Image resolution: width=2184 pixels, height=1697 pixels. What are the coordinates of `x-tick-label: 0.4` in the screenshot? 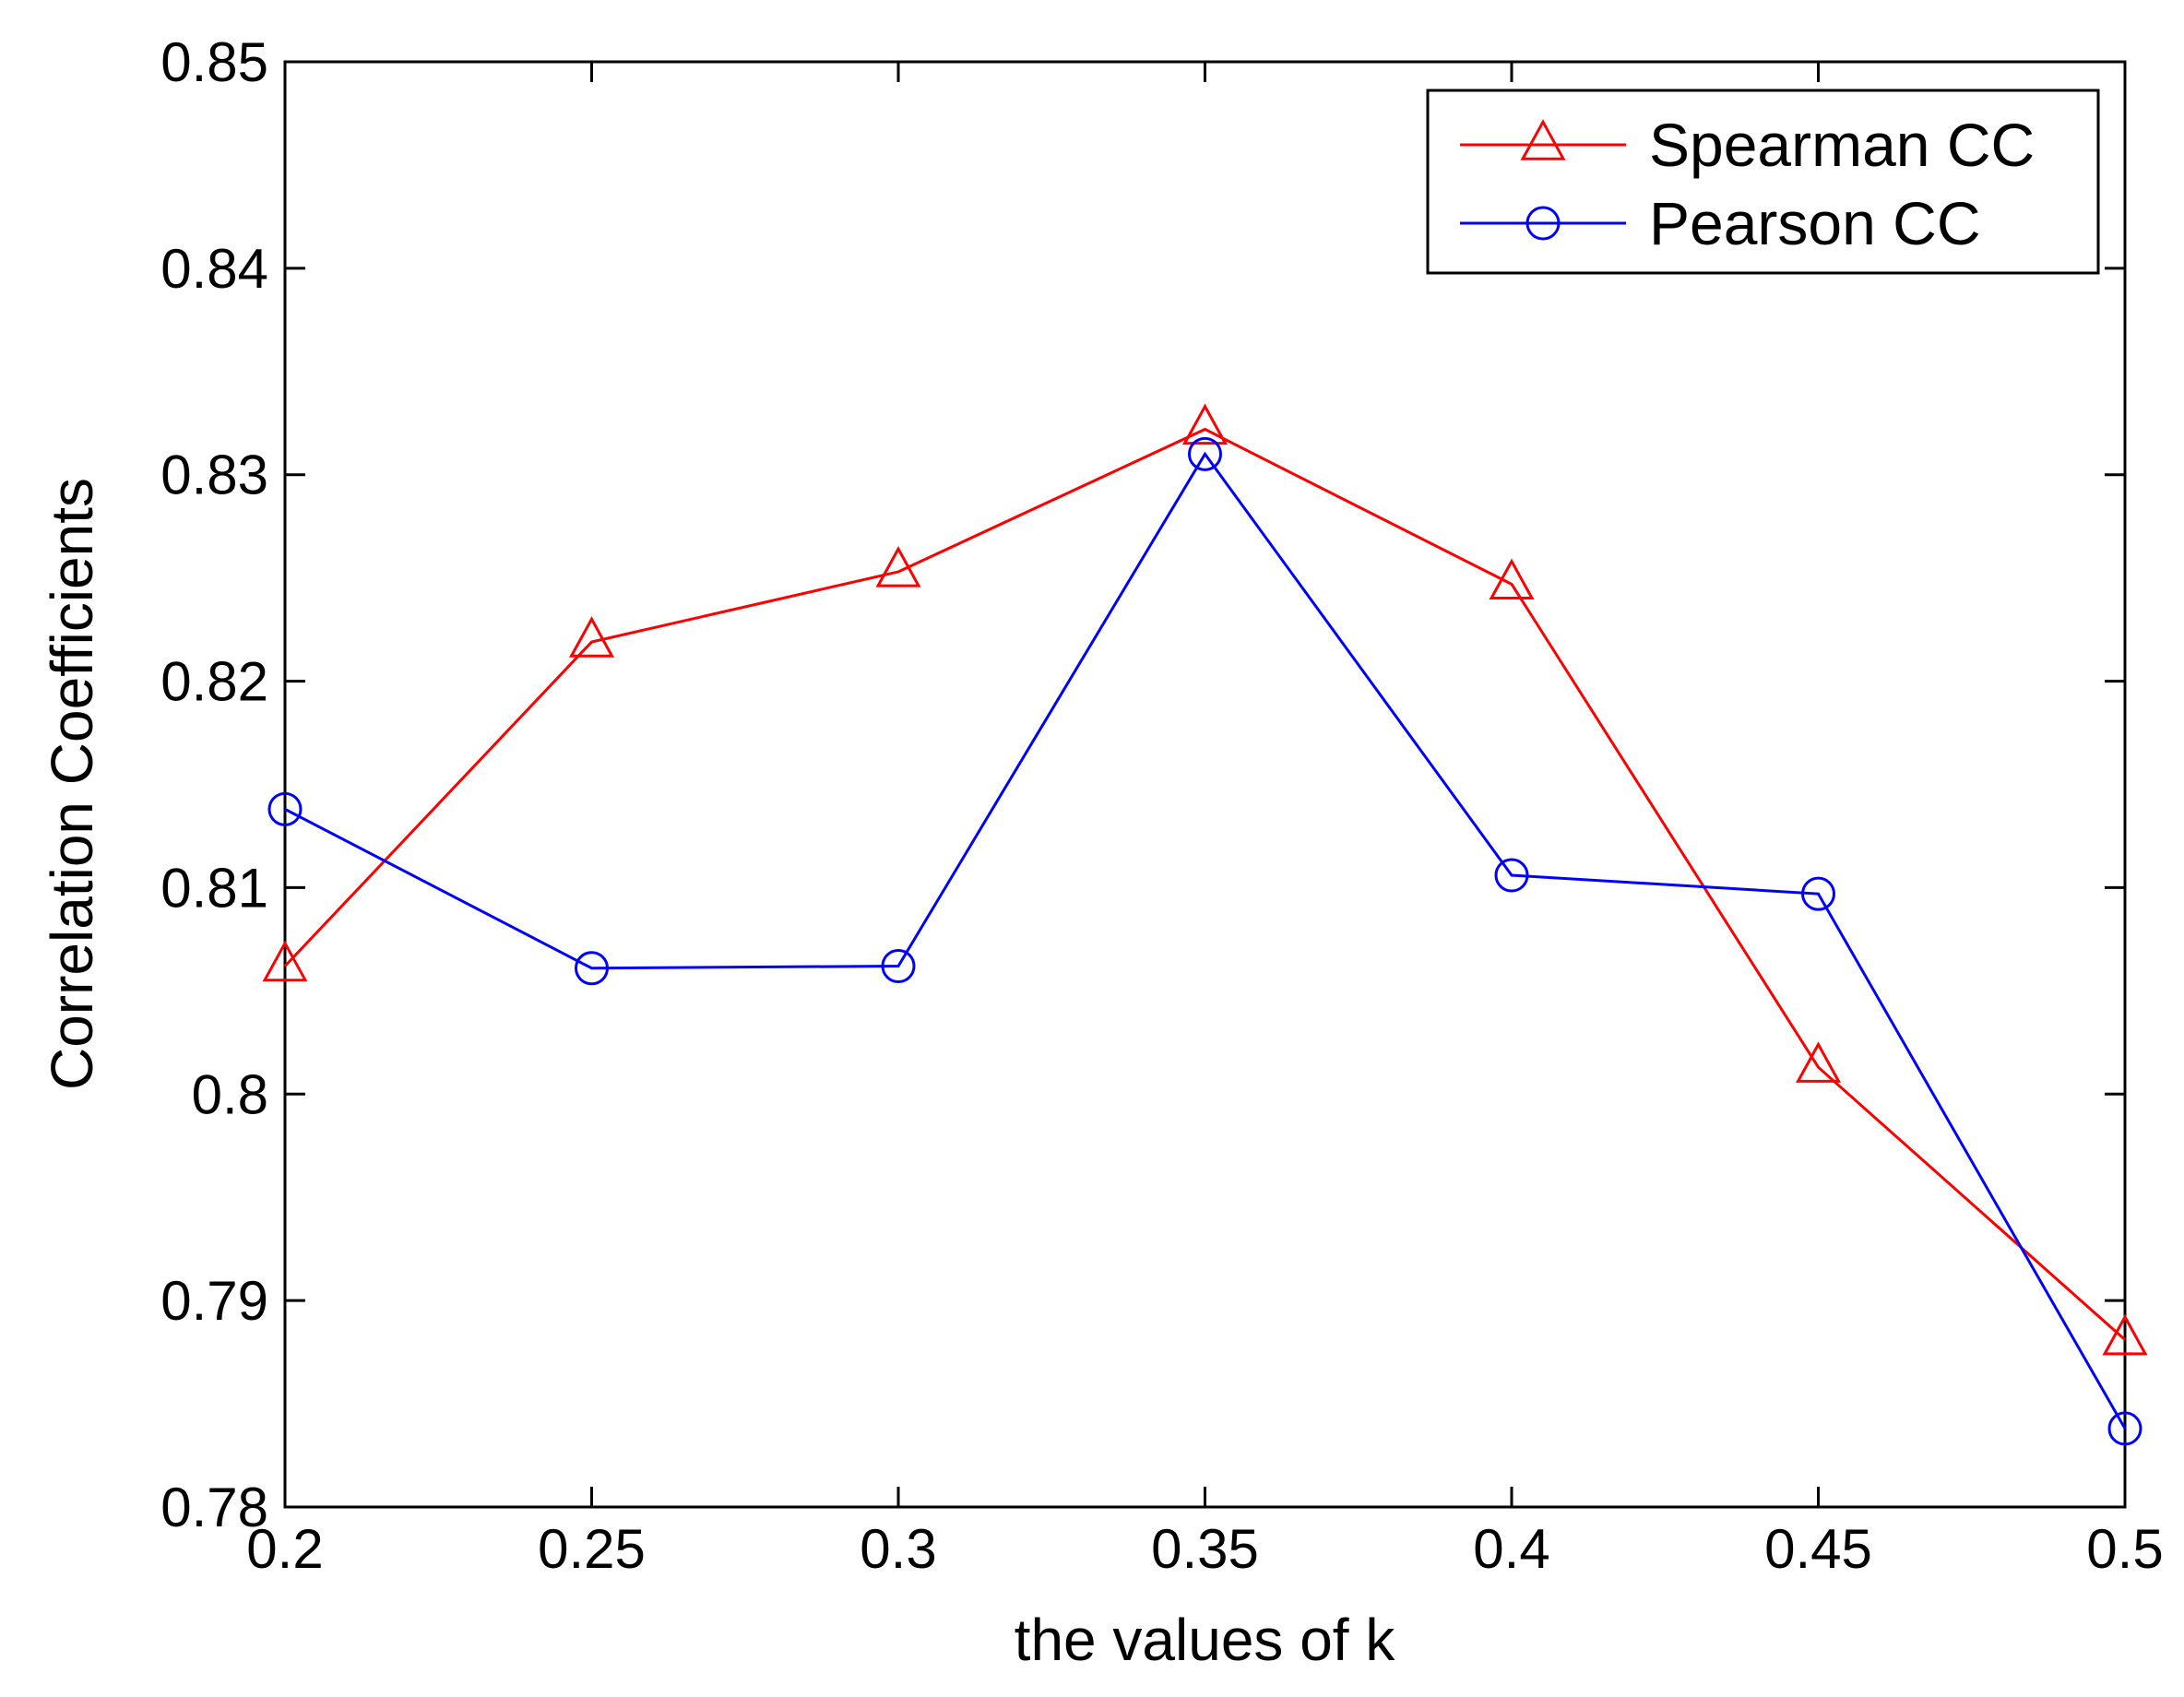 It's located at (1511, 1549).